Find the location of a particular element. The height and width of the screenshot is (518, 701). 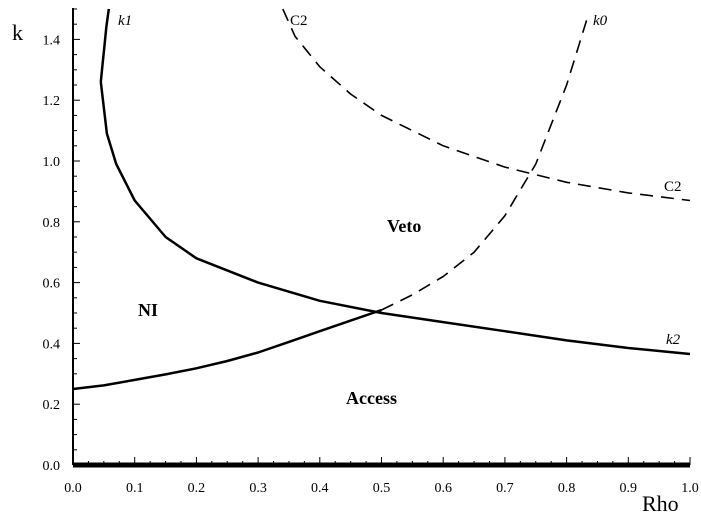

y-axis-title: k is located at coordinates (17, 32).